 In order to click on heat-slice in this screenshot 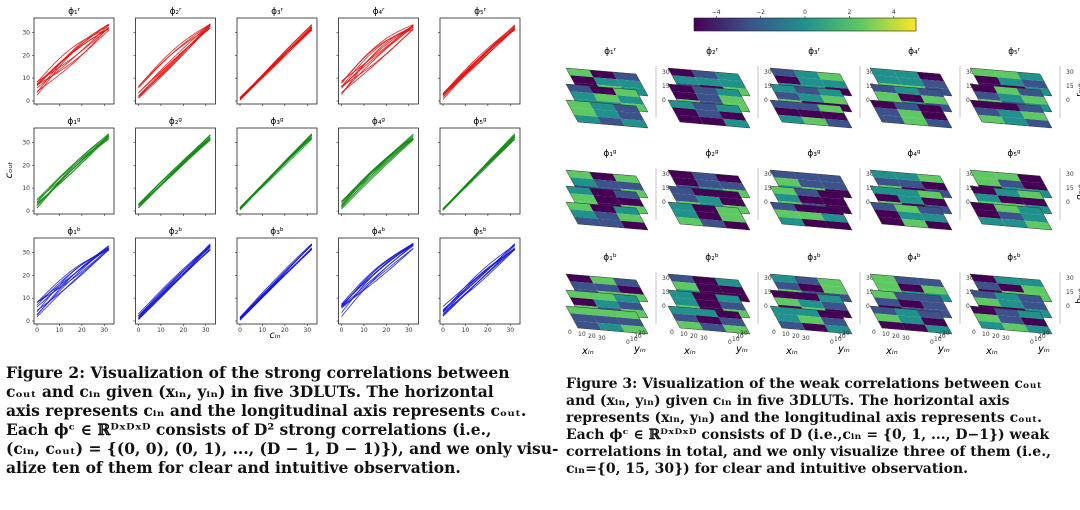, I will do `click(811, 320)`.